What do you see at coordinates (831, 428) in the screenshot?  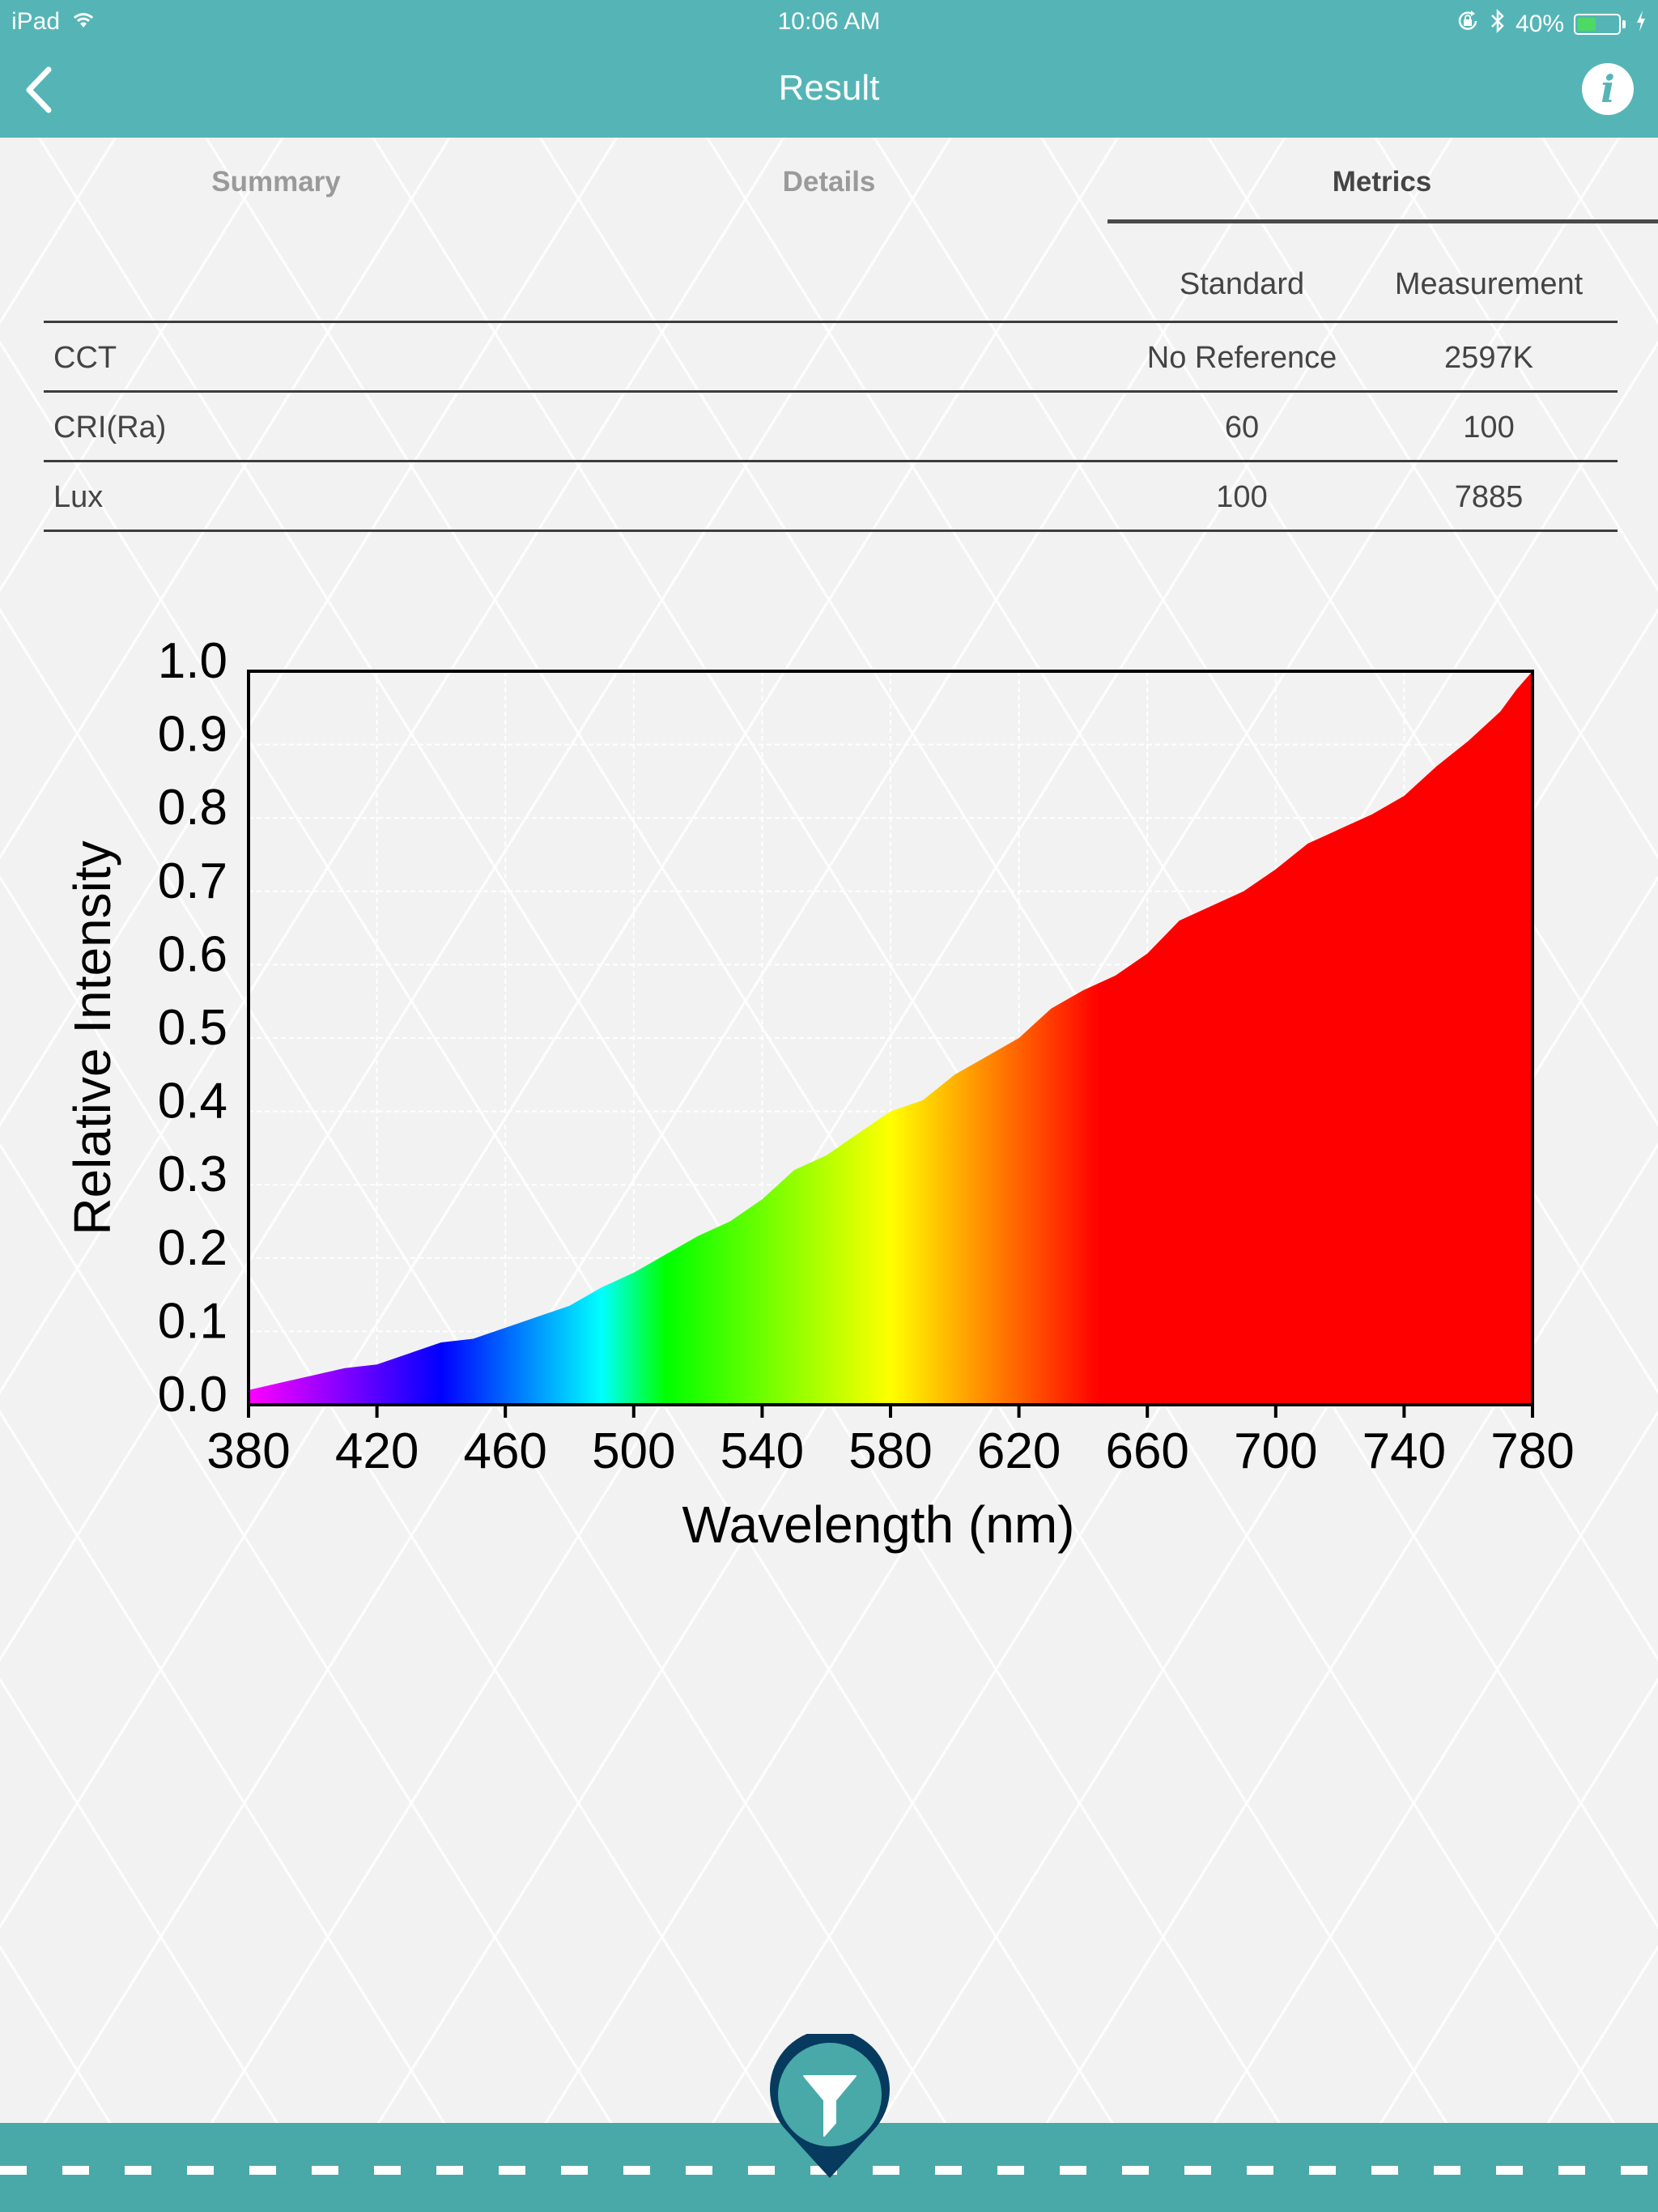 I see `table-row-cri: CRI(Ra) 60 100` at bounding box center [831, 428].